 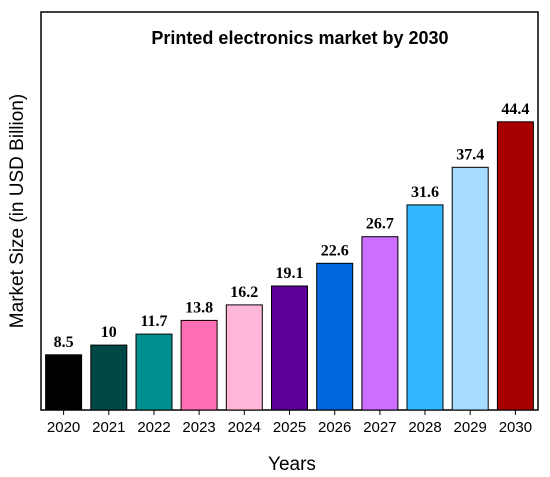 I want to click on x-axis-label: Years, so click(x=292, y=464).